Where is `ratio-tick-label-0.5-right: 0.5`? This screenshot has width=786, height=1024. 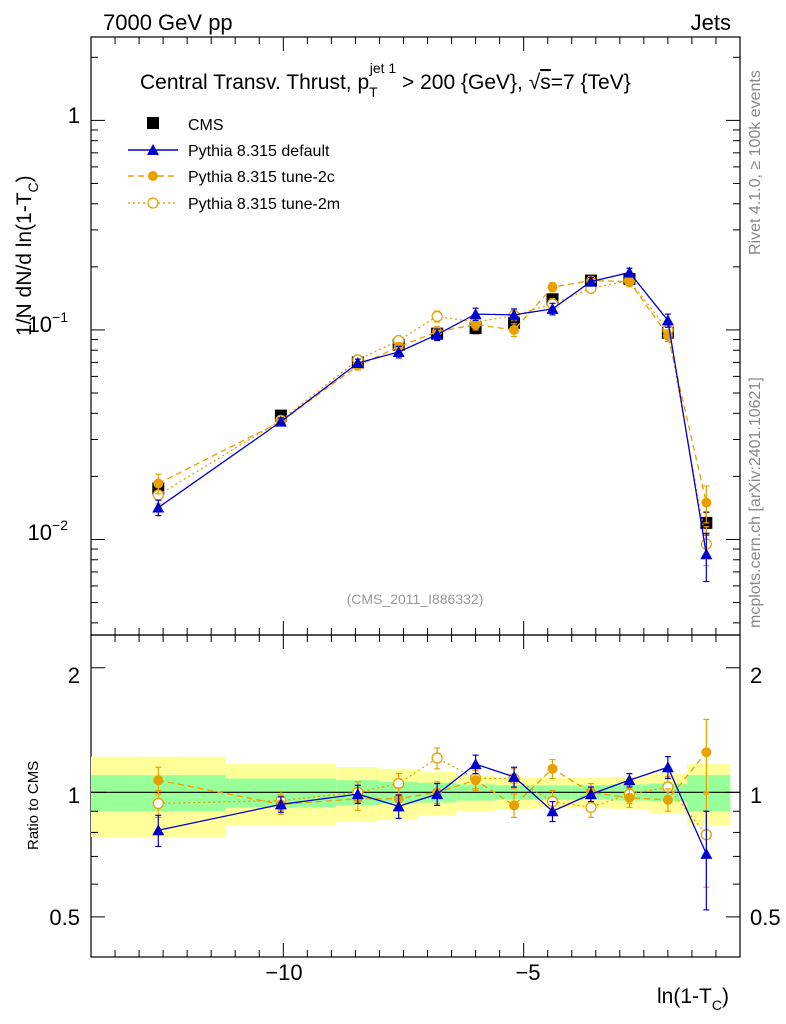
ratio-tick-label-0.5-right: 0.5 is located at coordinates (765, 917).